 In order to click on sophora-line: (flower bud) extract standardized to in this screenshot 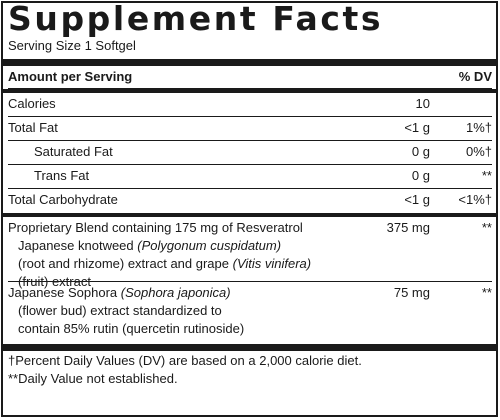, I will do `click(120, 310)`.